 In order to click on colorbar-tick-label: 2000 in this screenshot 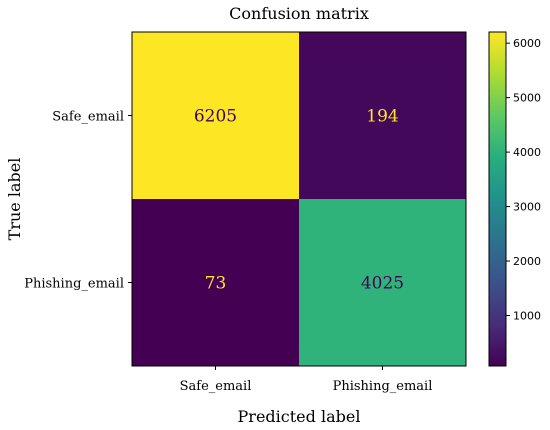, I will do `click(527, 261)`.